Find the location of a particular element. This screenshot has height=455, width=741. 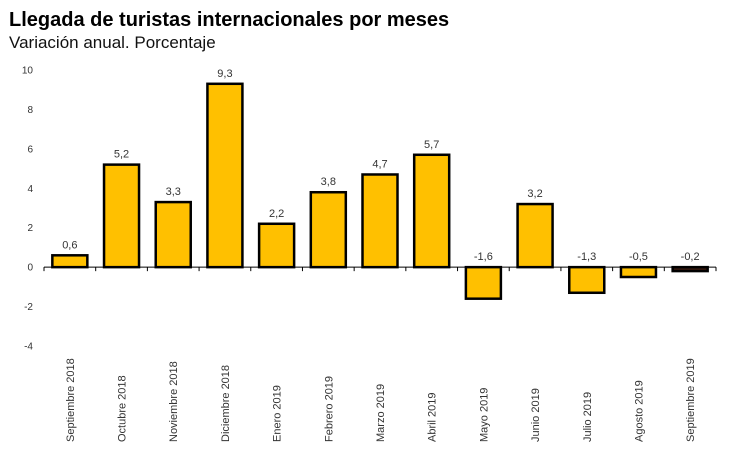

x-axis is located at coordinates (380, 269).